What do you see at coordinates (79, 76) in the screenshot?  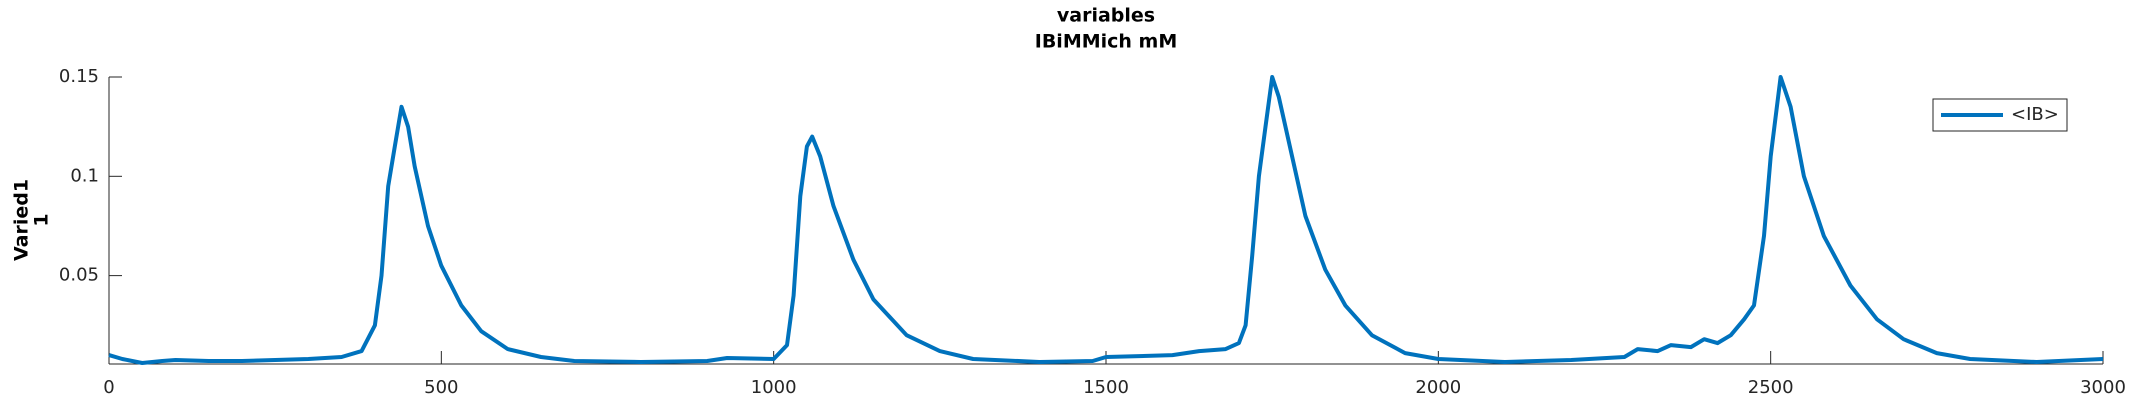 I see `y-tick-label: 0.15` at bounding box center [79, 76].